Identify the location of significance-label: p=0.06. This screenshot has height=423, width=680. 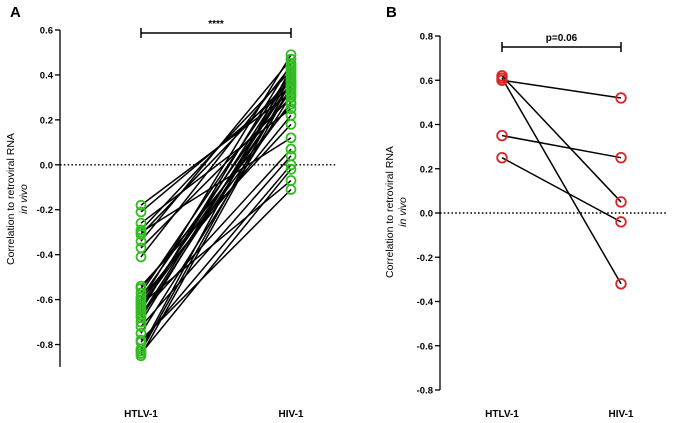
(562, 38).